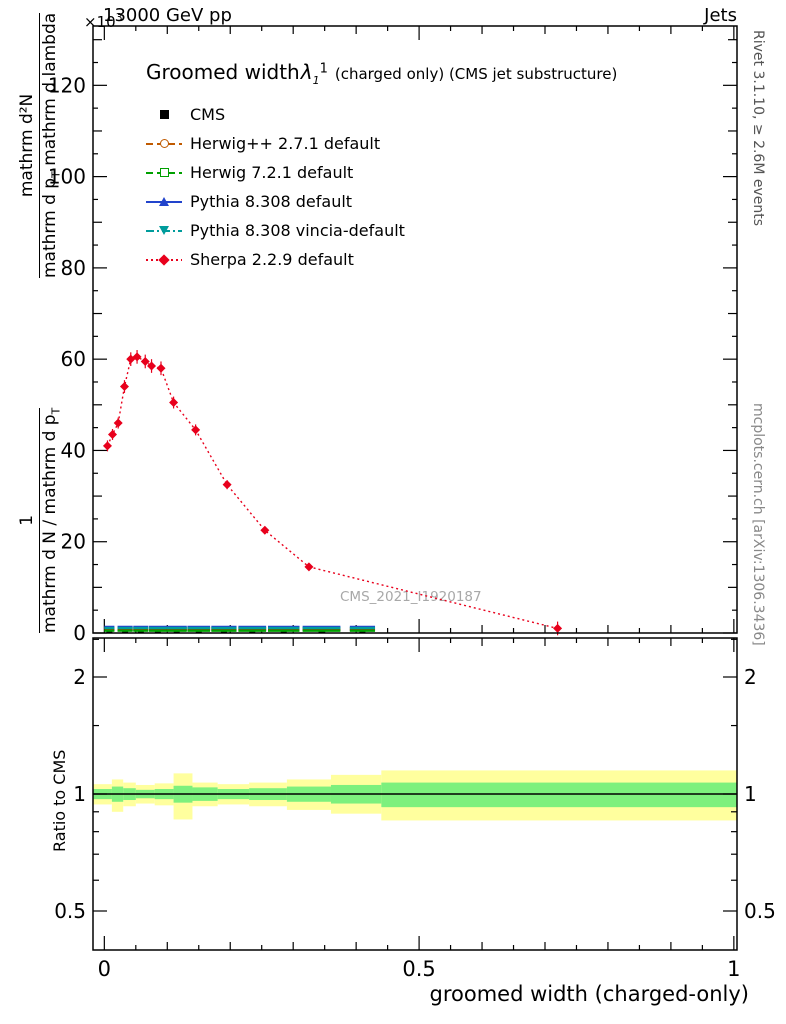 The height and width of the screenshot is (1024, 786). I want to click on ratio-y-tick-label-right: 1, so click(750, 794).